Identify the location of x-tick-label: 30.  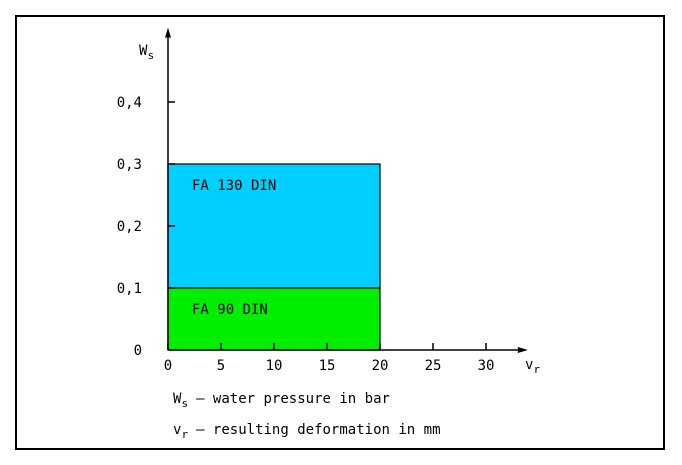
(486, 366).